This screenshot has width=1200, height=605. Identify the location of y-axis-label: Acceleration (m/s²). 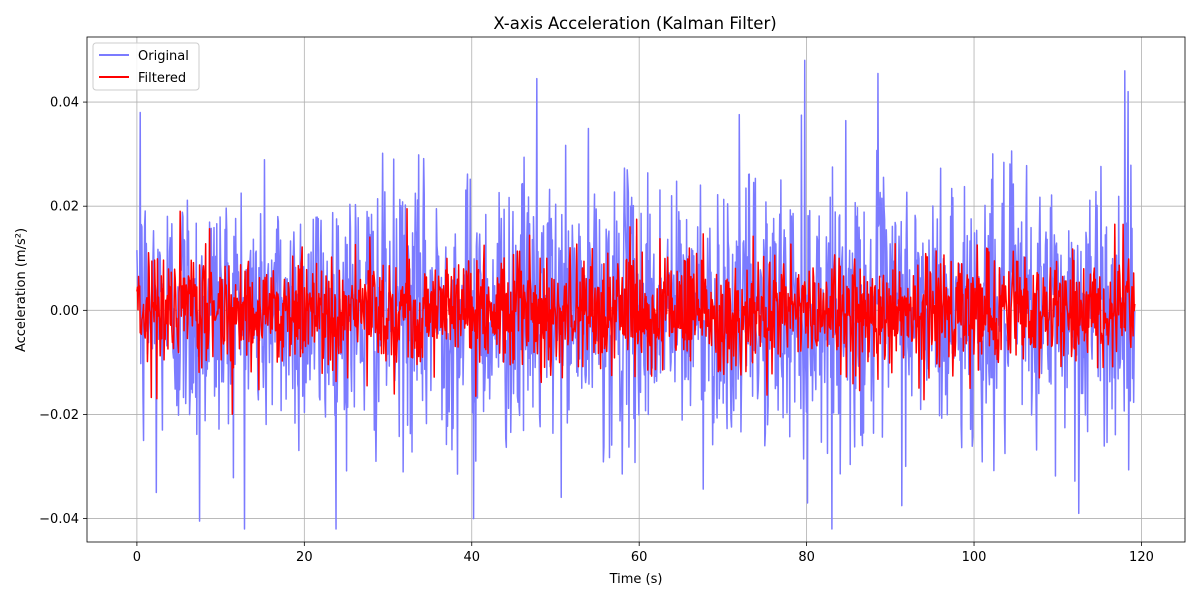
(21, 290).